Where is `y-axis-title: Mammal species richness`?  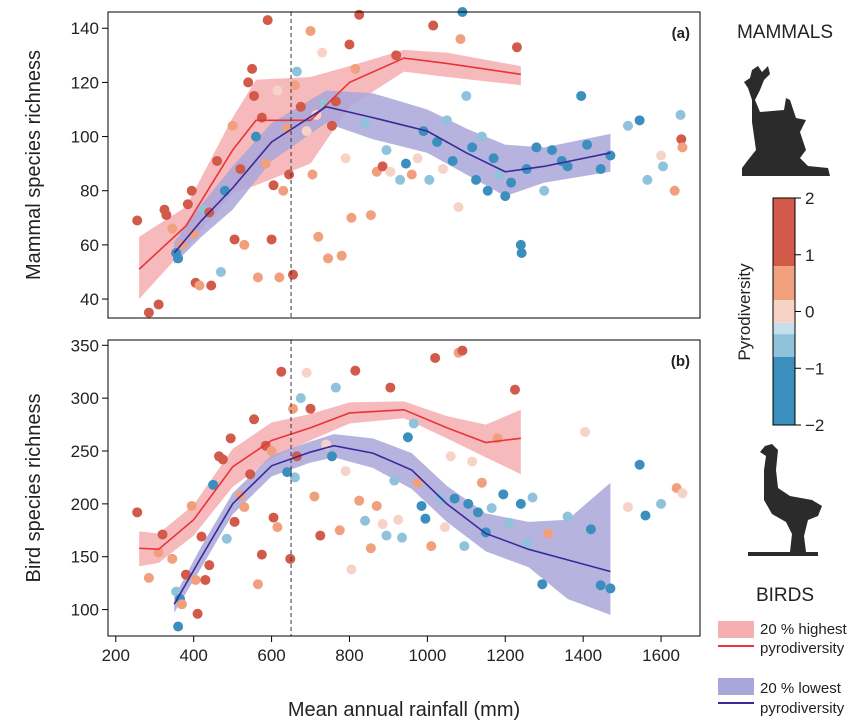 y-axis-title: Mammal species richness is located at coordinates (34, 165).